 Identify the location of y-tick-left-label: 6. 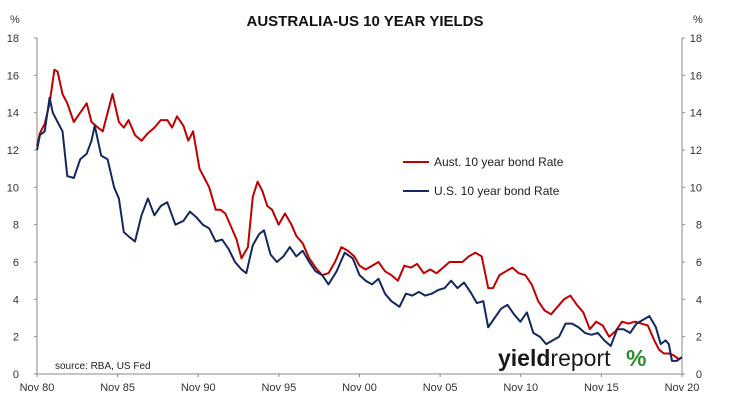
(16, 263).